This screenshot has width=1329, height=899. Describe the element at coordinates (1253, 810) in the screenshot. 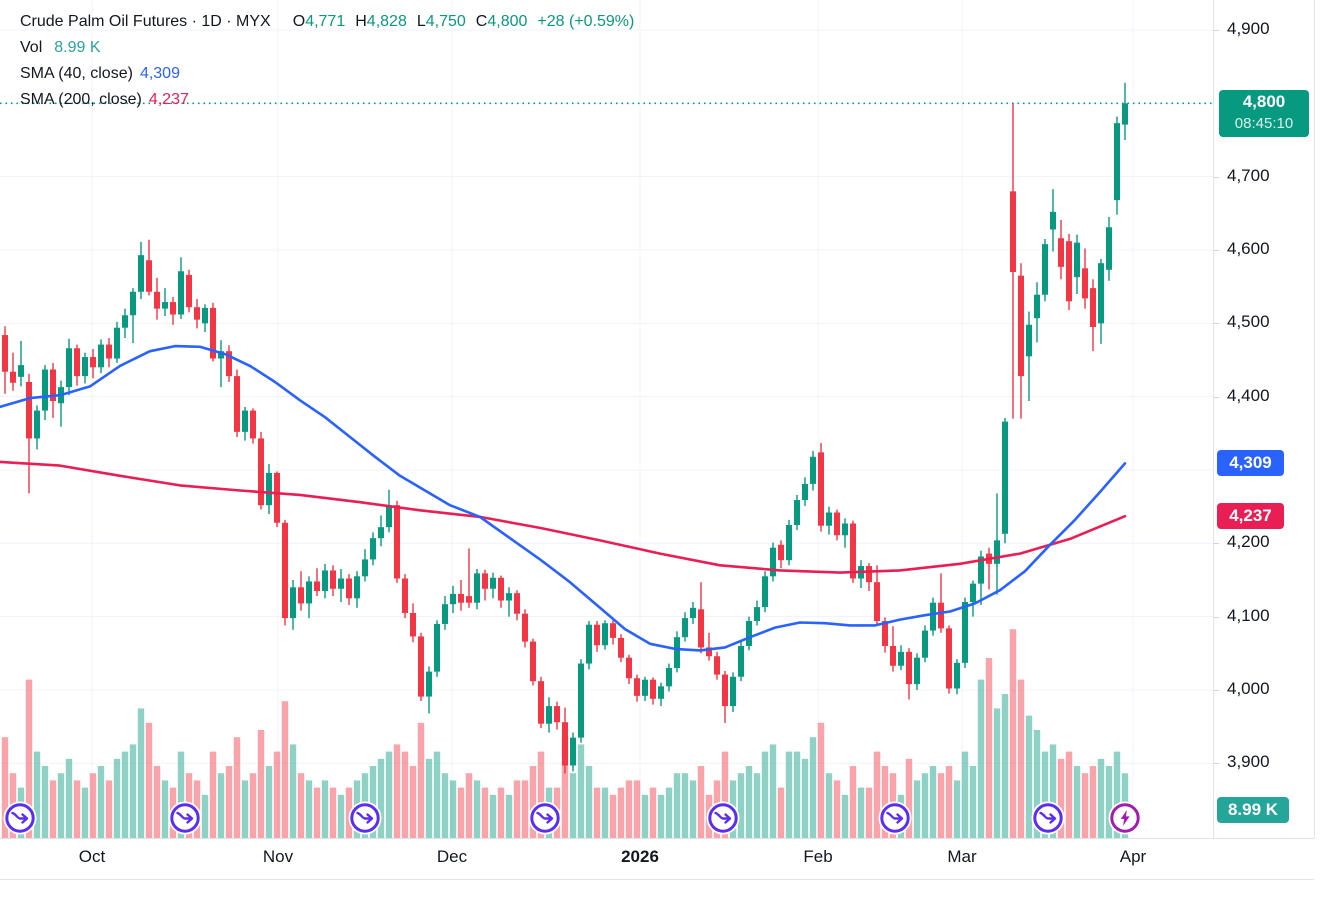

I see `volume-axis-badge: 8.99 K` at that location.